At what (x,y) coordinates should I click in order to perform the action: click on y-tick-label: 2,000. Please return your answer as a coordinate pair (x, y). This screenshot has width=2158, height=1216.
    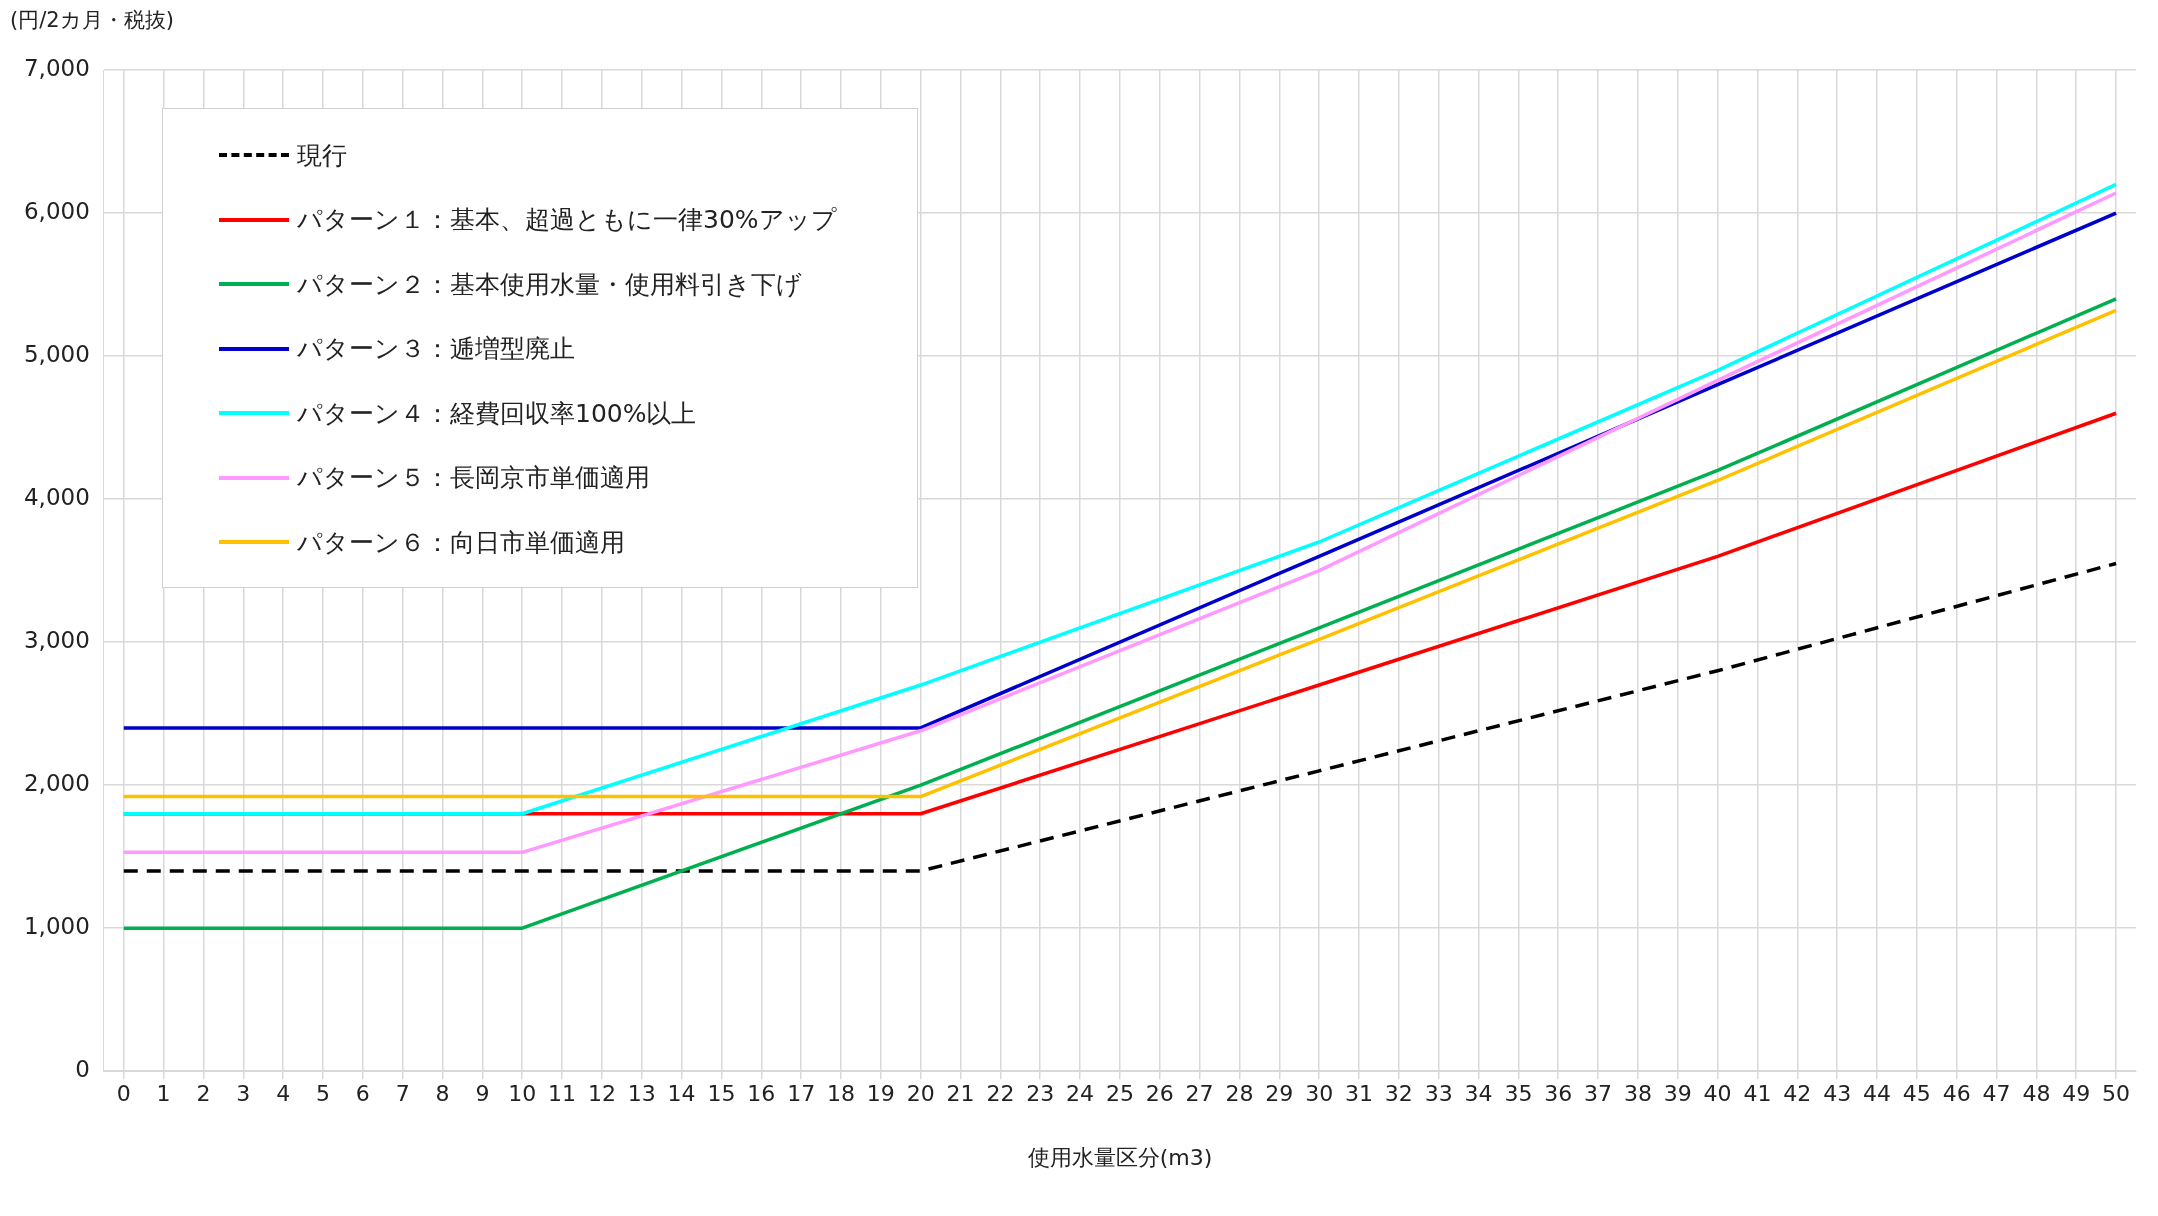
    Looking at the image, I should click on (56, 783).